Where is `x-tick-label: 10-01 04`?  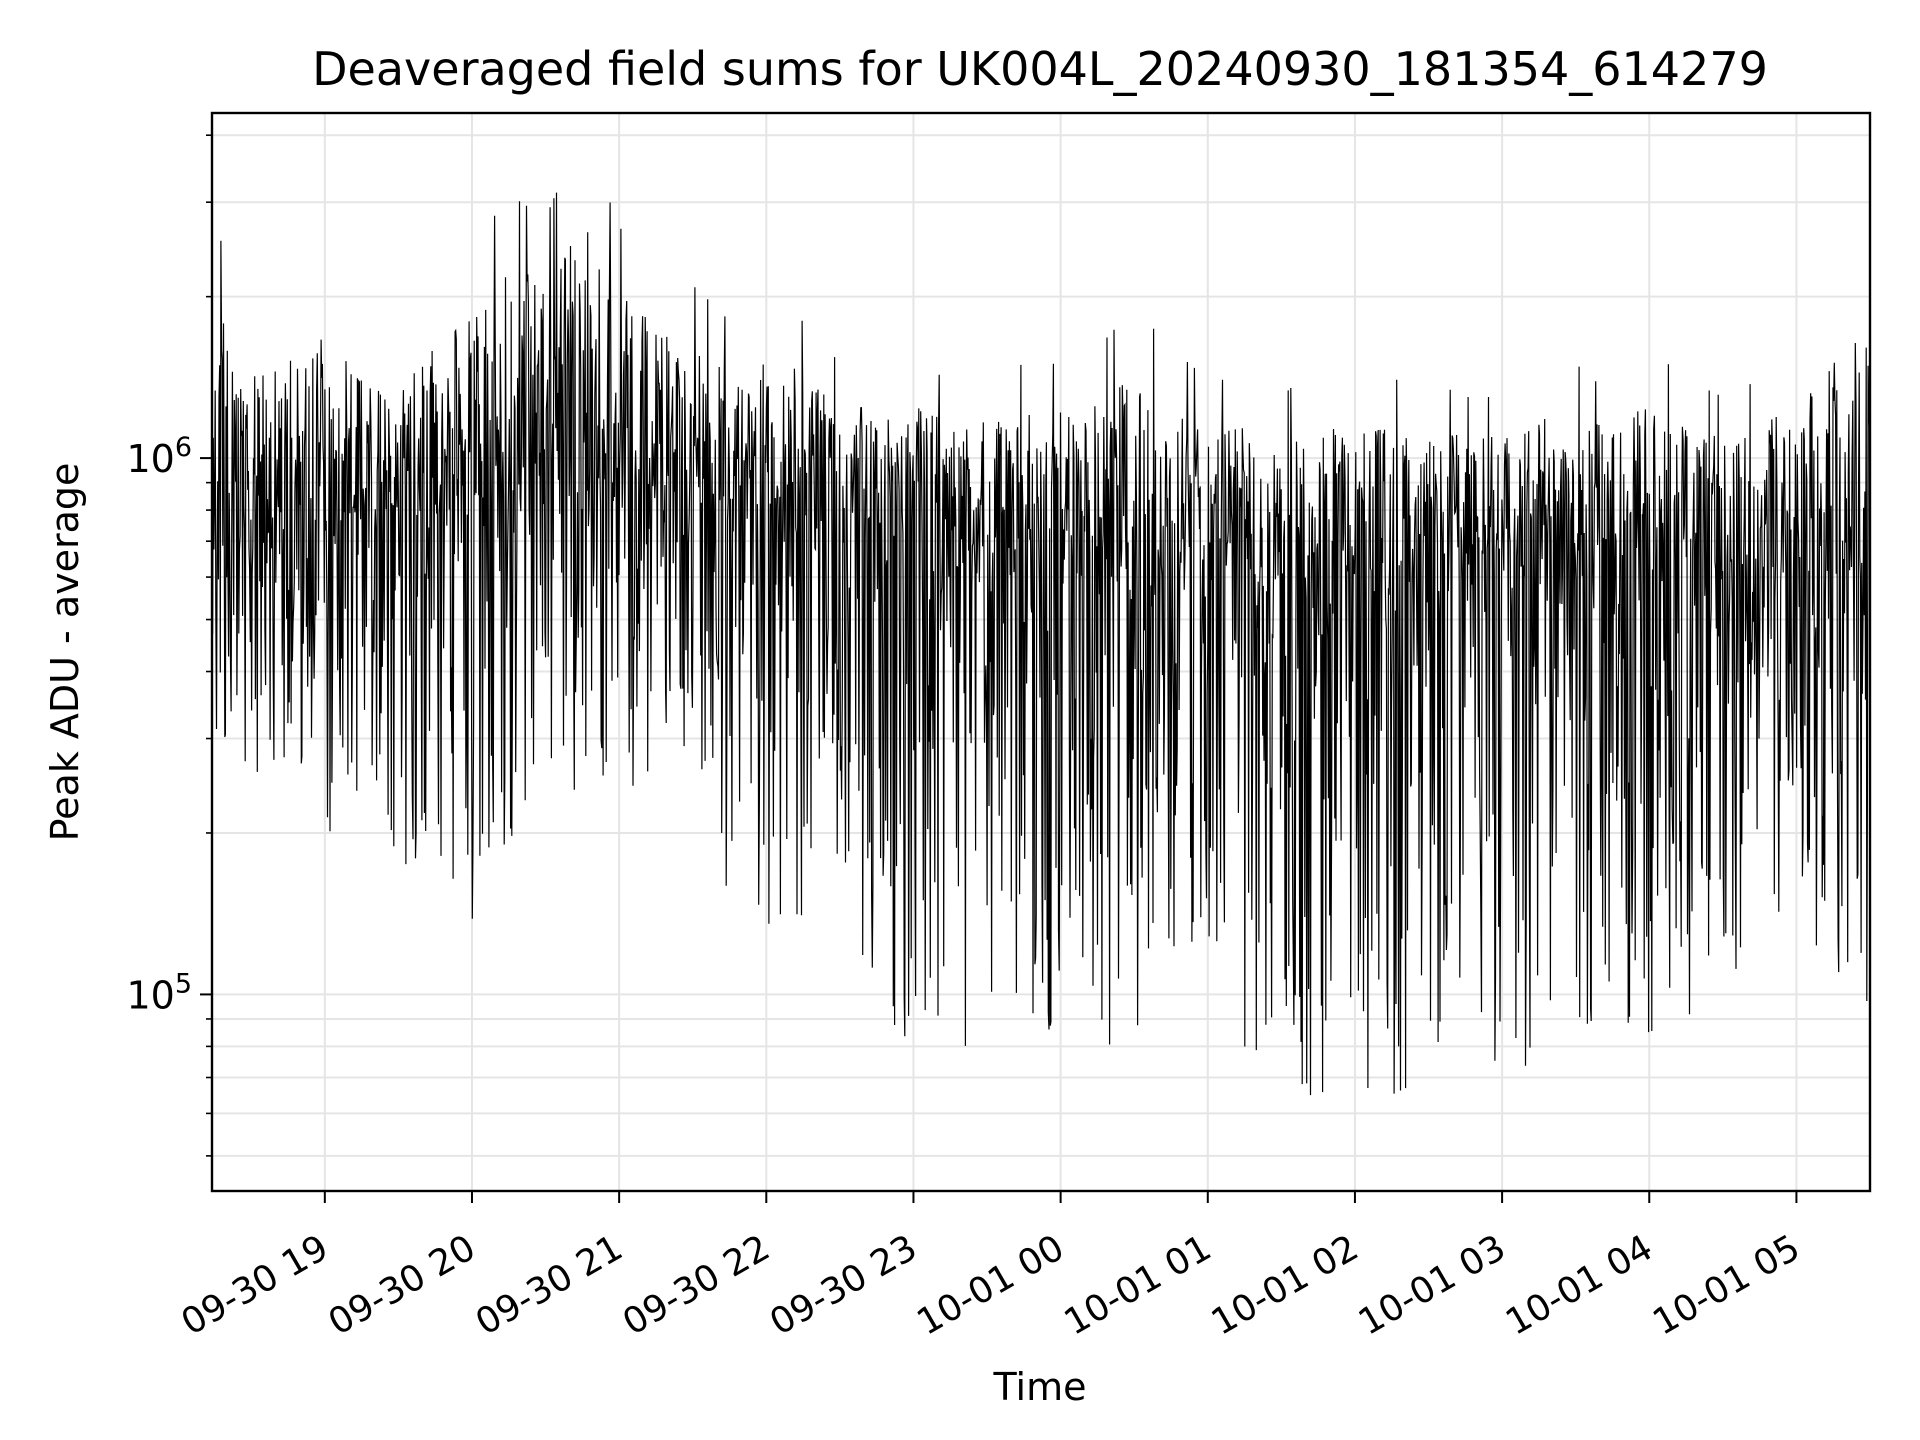
x-tick-label: 10-01 04 is located at coordinates (1579, 1285).